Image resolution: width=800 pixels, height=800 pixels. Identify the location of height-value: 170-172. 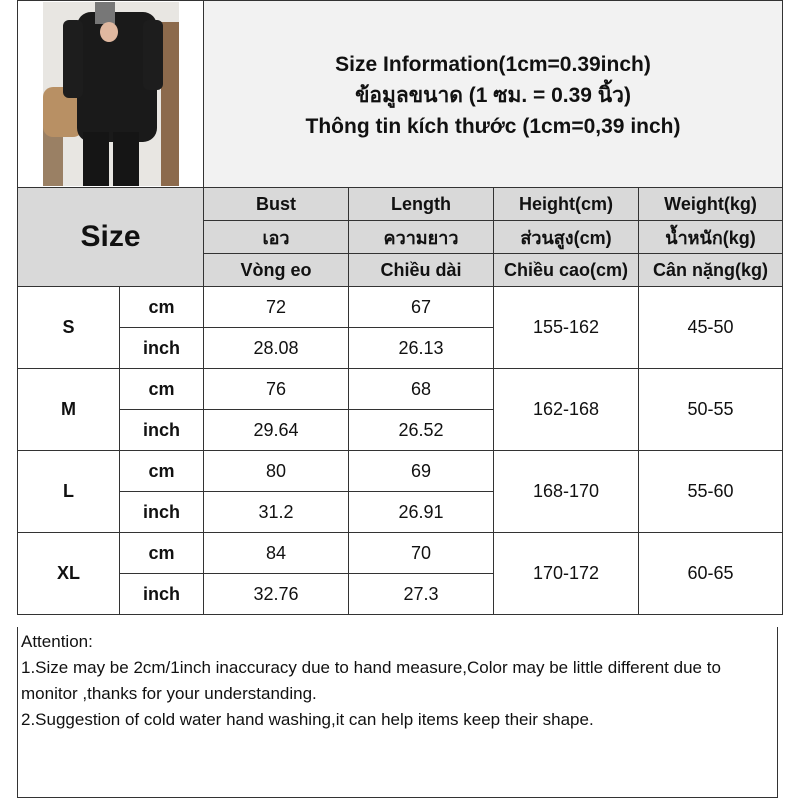
(566, 573).